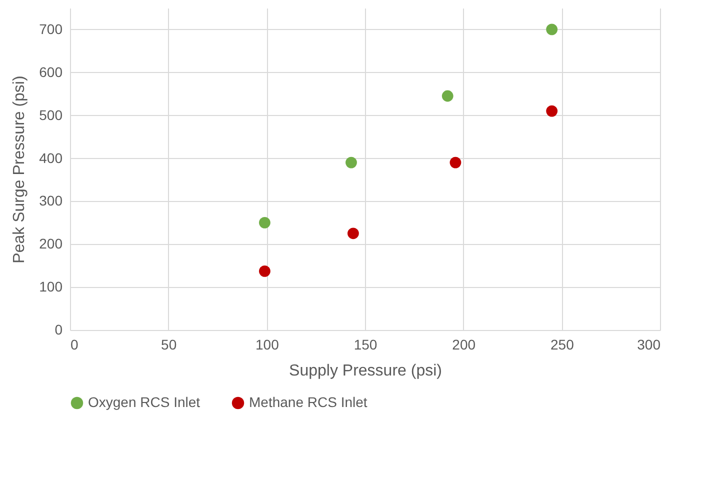  Describe the element at coordinates (51, 158) in the screenshot. I see `y-tick-label: 400` at that location.